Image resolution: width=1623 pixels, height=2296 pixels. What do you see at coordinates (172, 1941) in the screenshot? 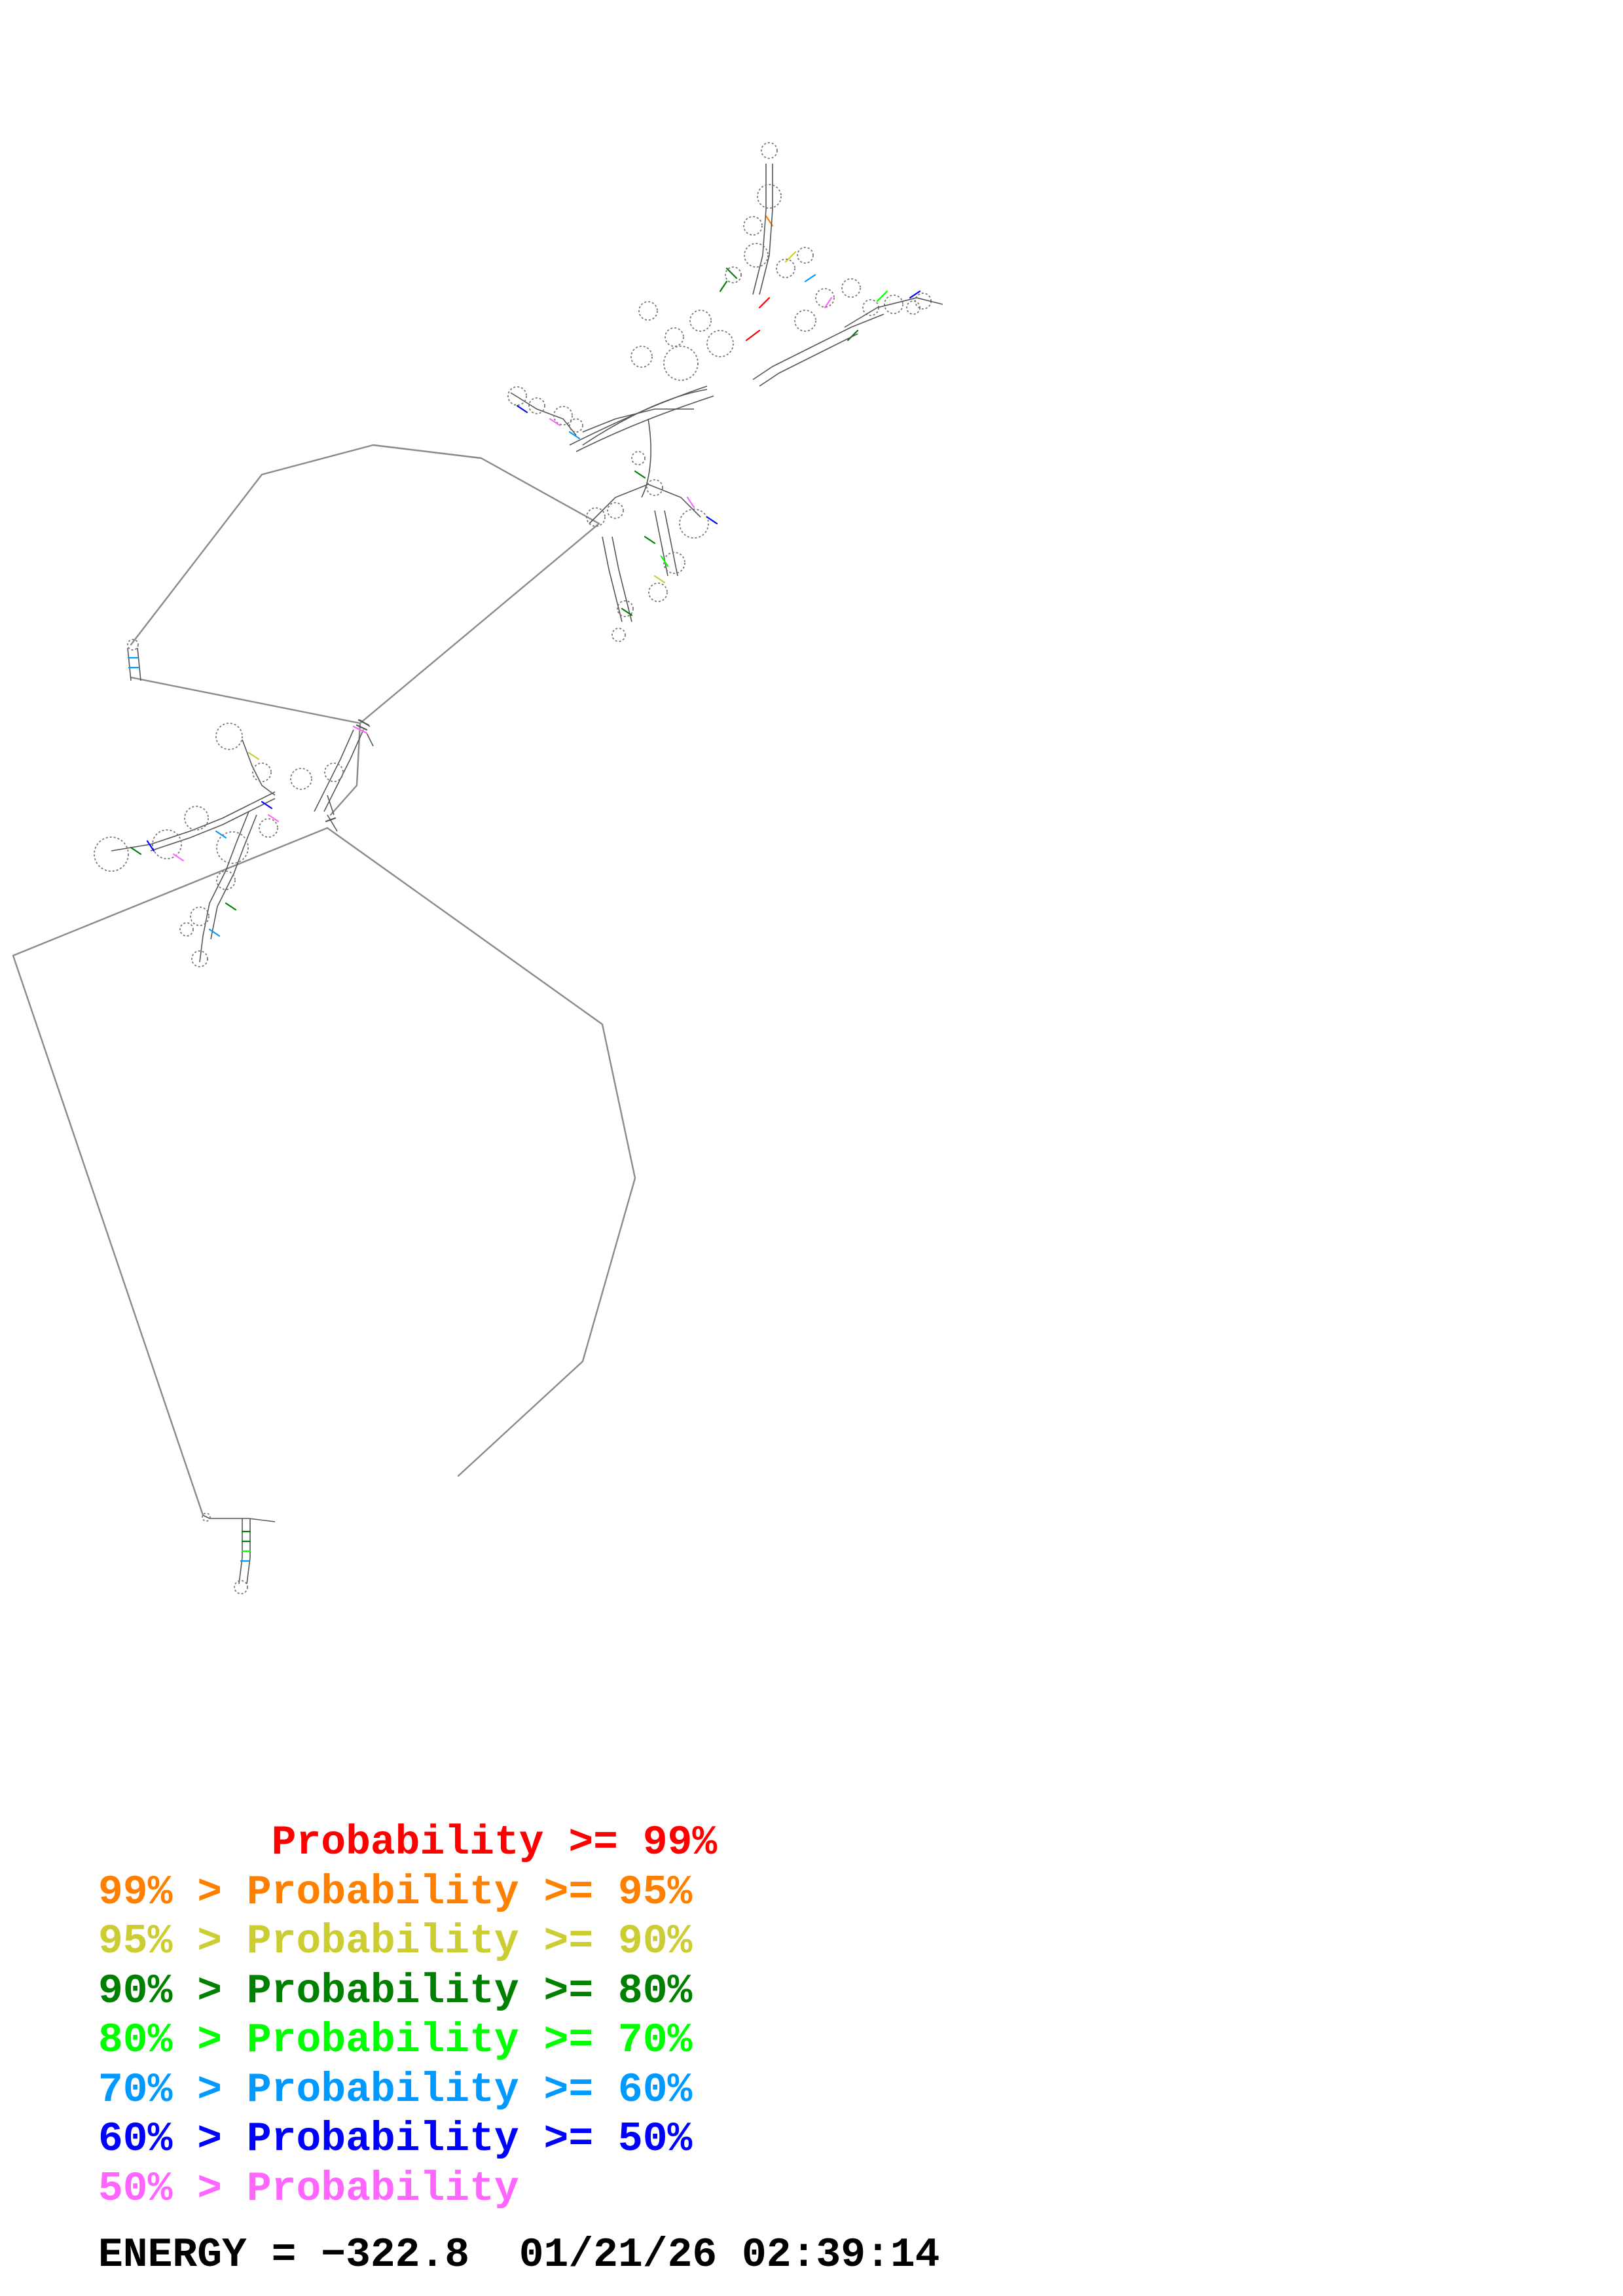
I see `legend-prefix: 95% >` at bounding box center [172, 1941].